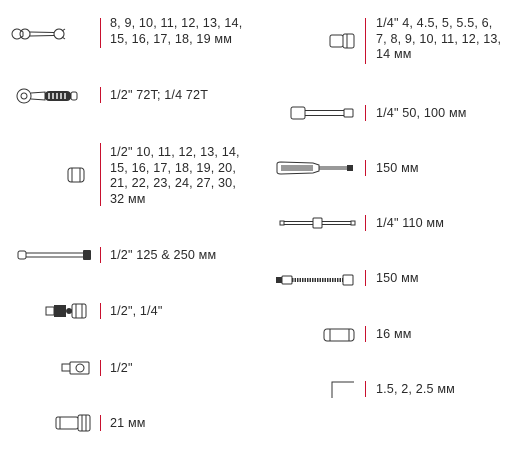 The width and height of the screenshot is (526, 468). I want to click on text-line: 21 мм, so click(128, 423).